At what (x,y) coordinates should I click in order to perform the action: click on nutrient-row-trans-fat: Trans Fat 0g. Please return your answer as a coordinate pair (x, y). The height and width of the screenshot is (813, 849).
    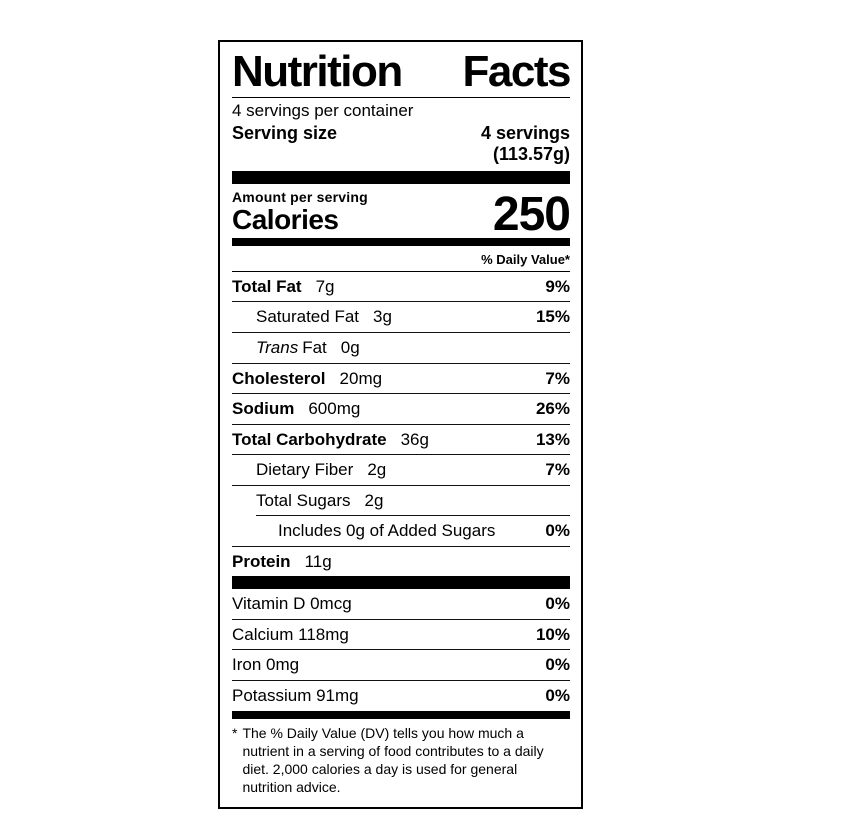
    Looking at the image, I should click on (401, 348).